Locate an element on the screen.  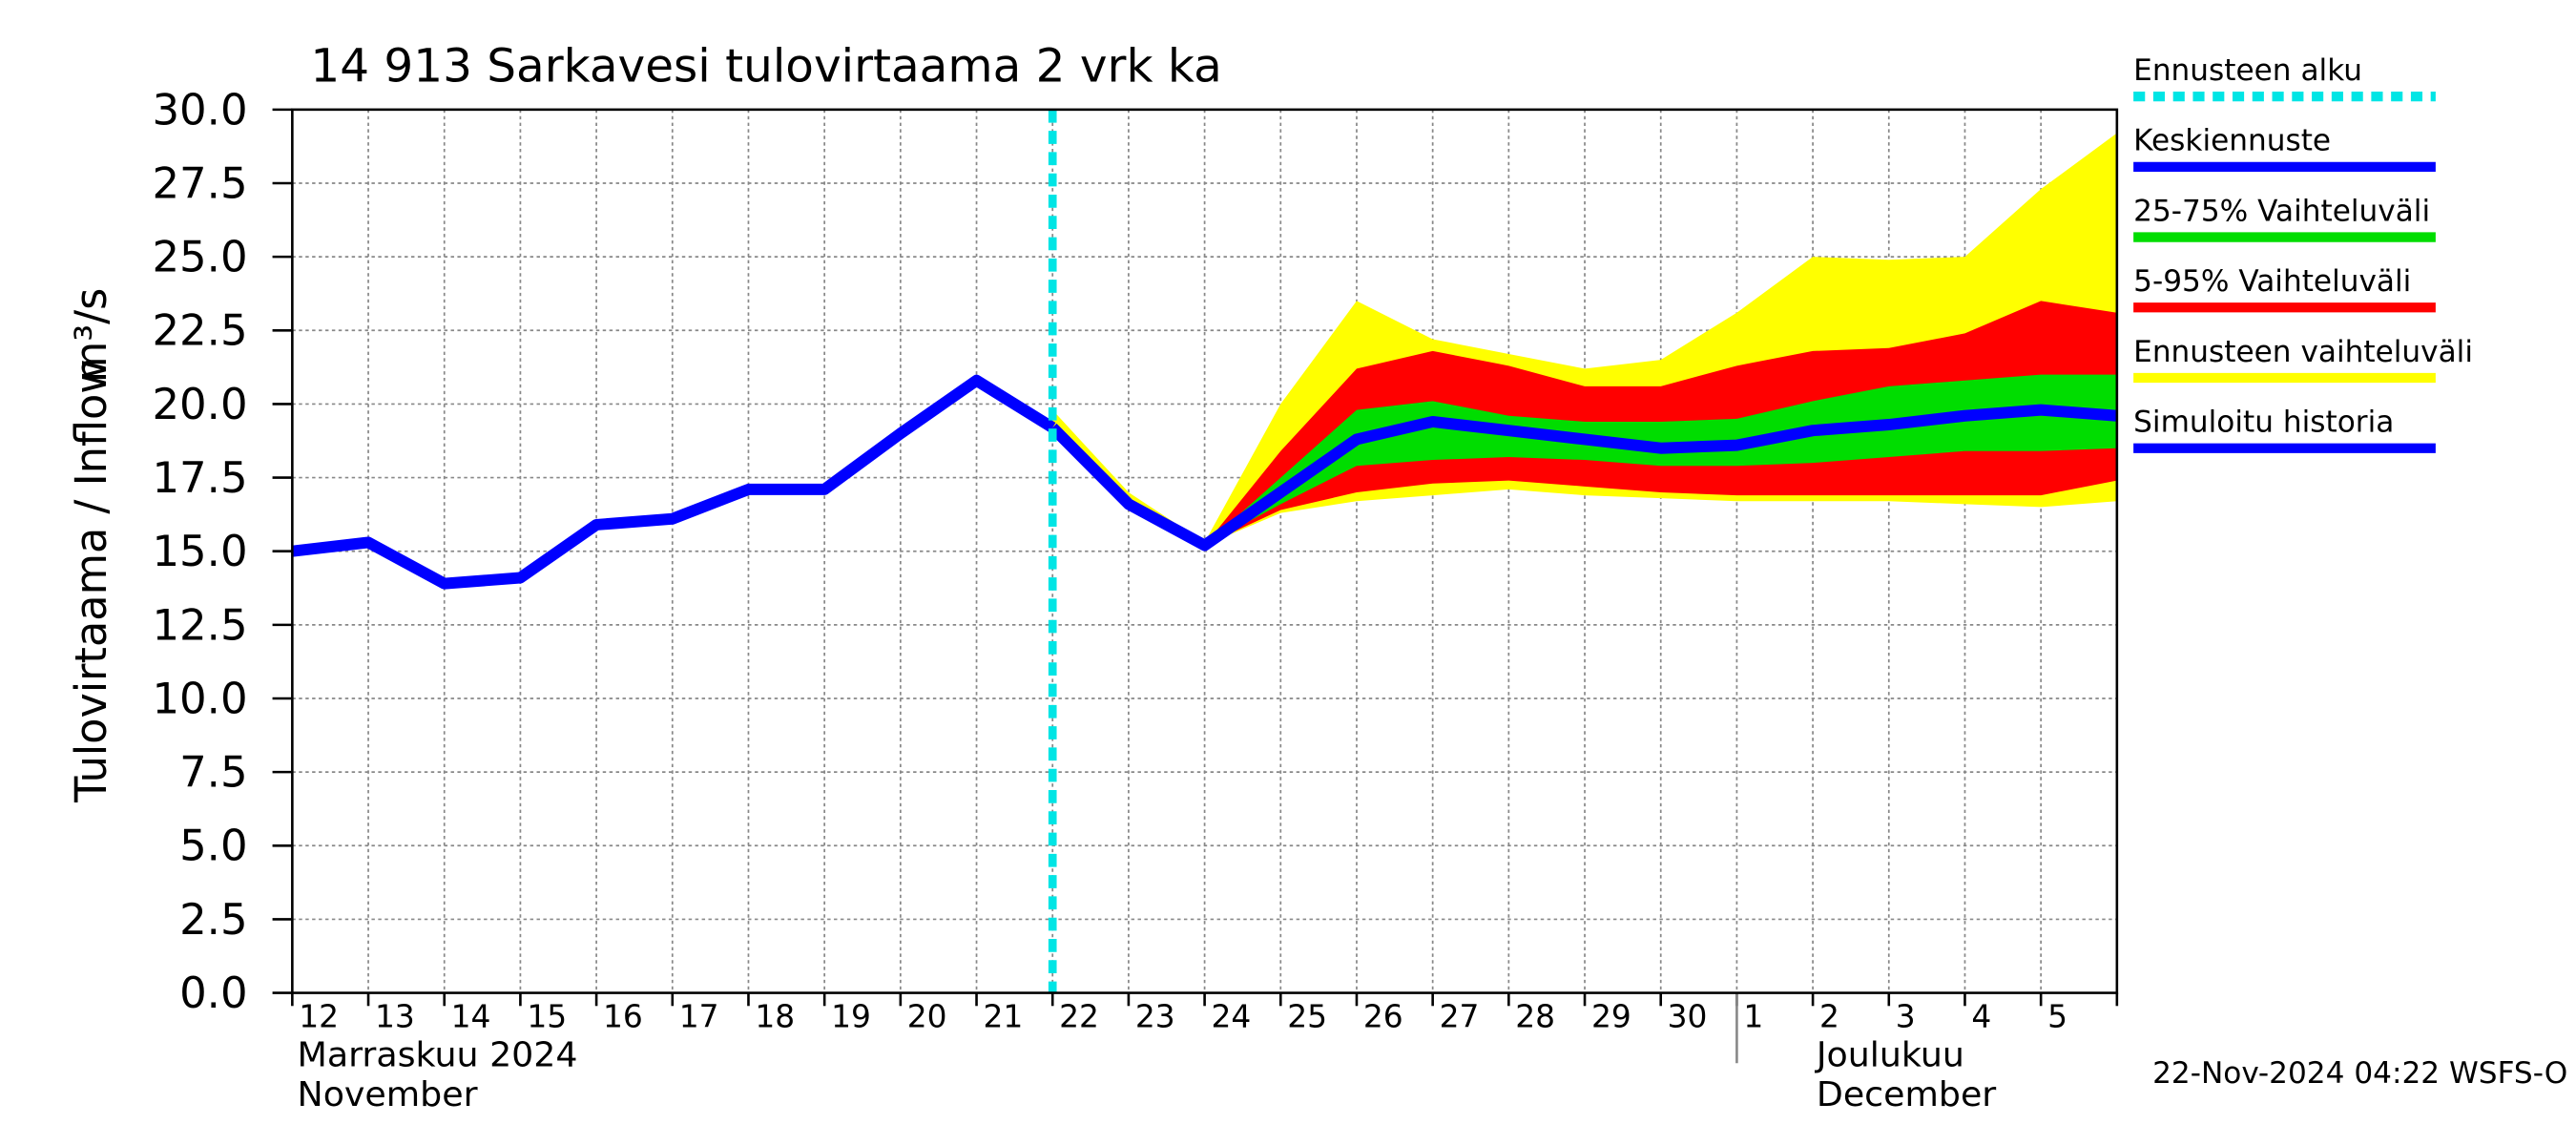
x-tick-label: 22 is located at coordinates (1079, 1017).